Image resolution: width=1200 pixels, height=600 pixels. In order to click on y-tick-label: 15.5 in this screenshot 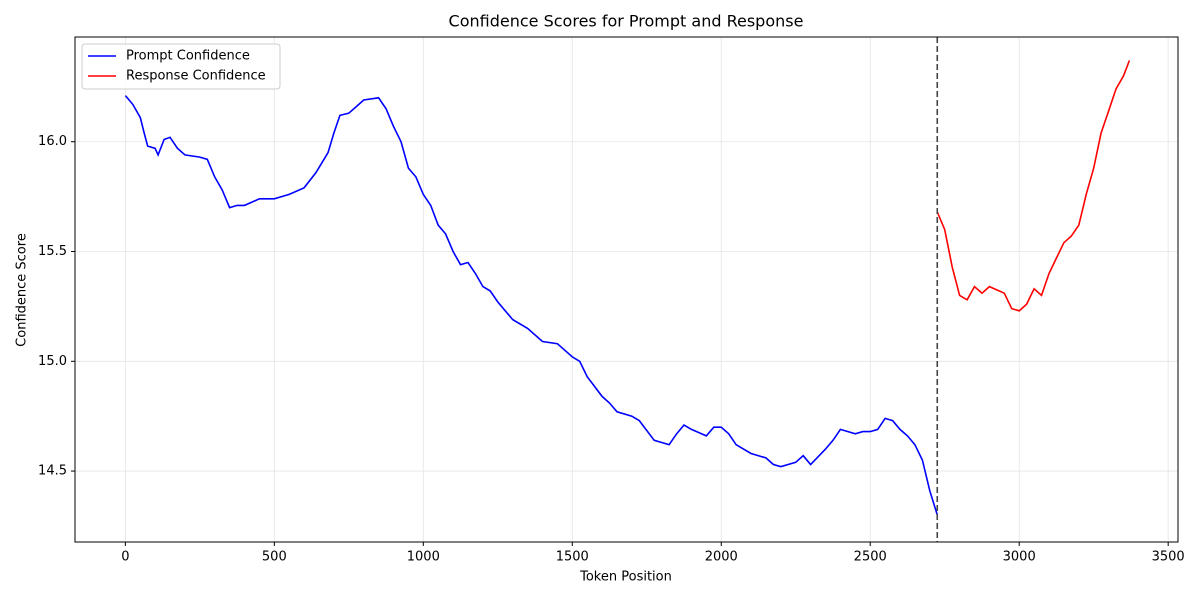, I will do `click(52, 251)`.